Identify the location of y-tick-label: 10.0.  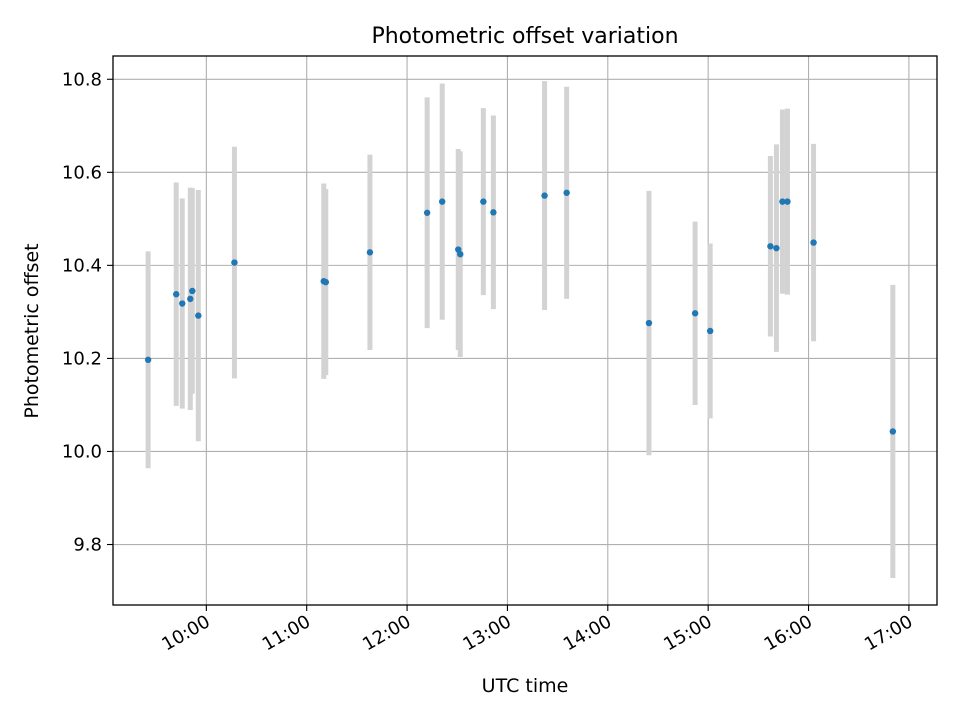
(82, 451).